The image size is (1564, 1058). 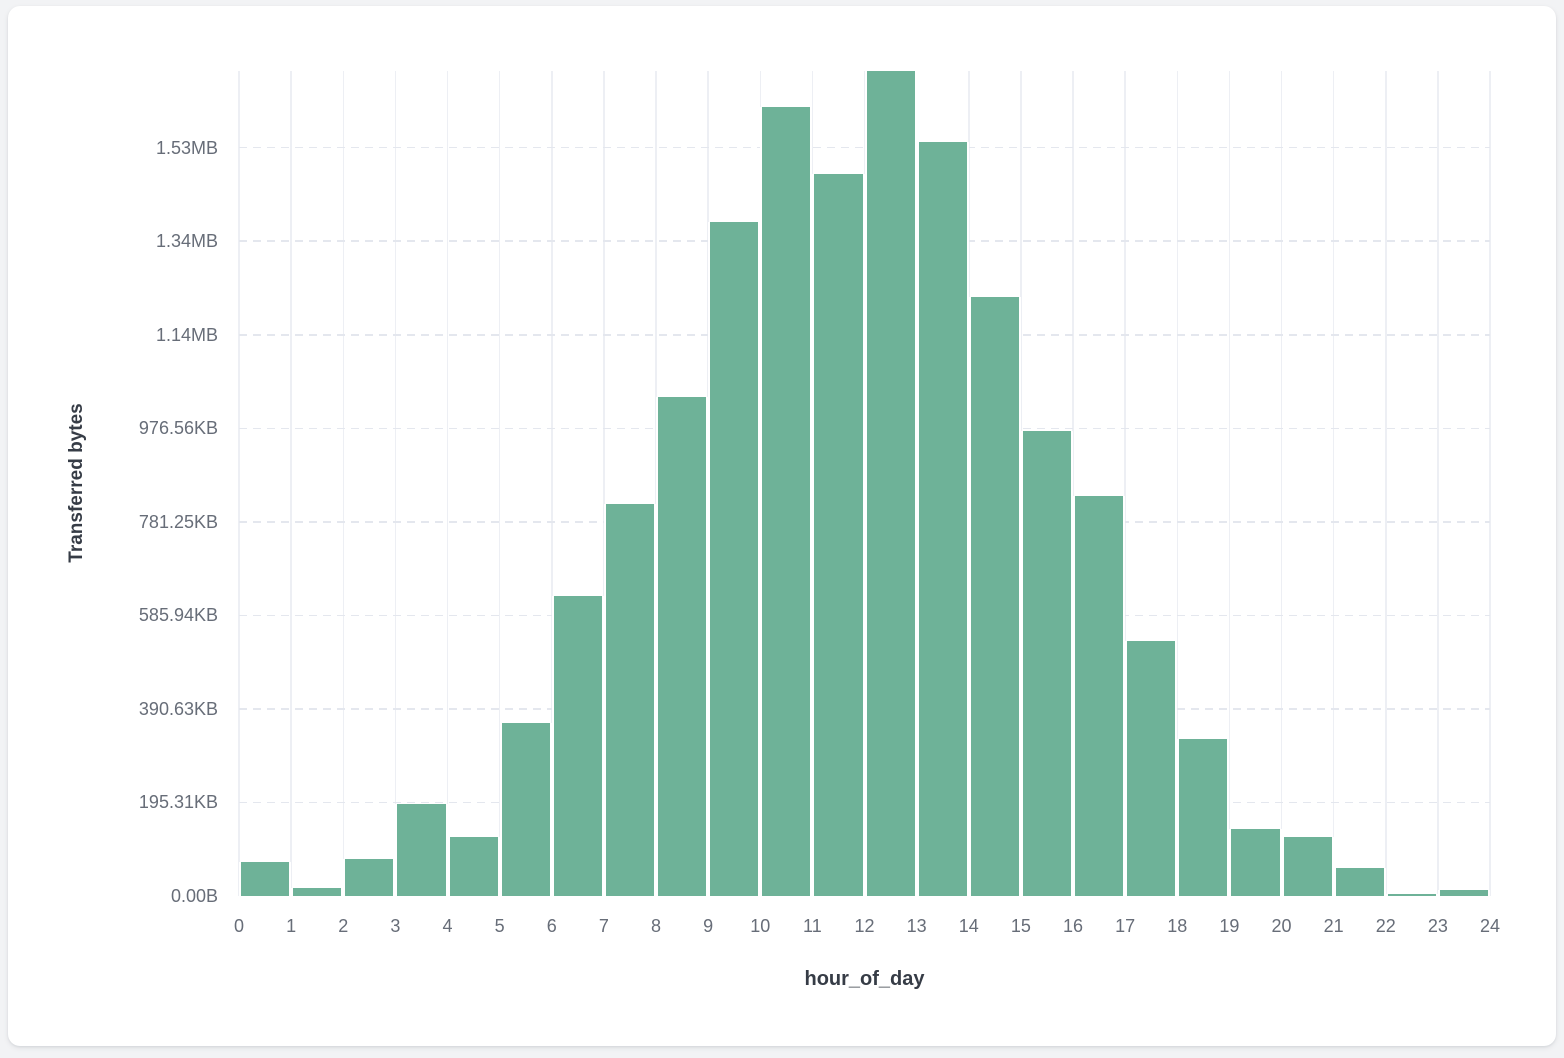 I want to click on x-tick-label: 5, so click(x=499, y=926).